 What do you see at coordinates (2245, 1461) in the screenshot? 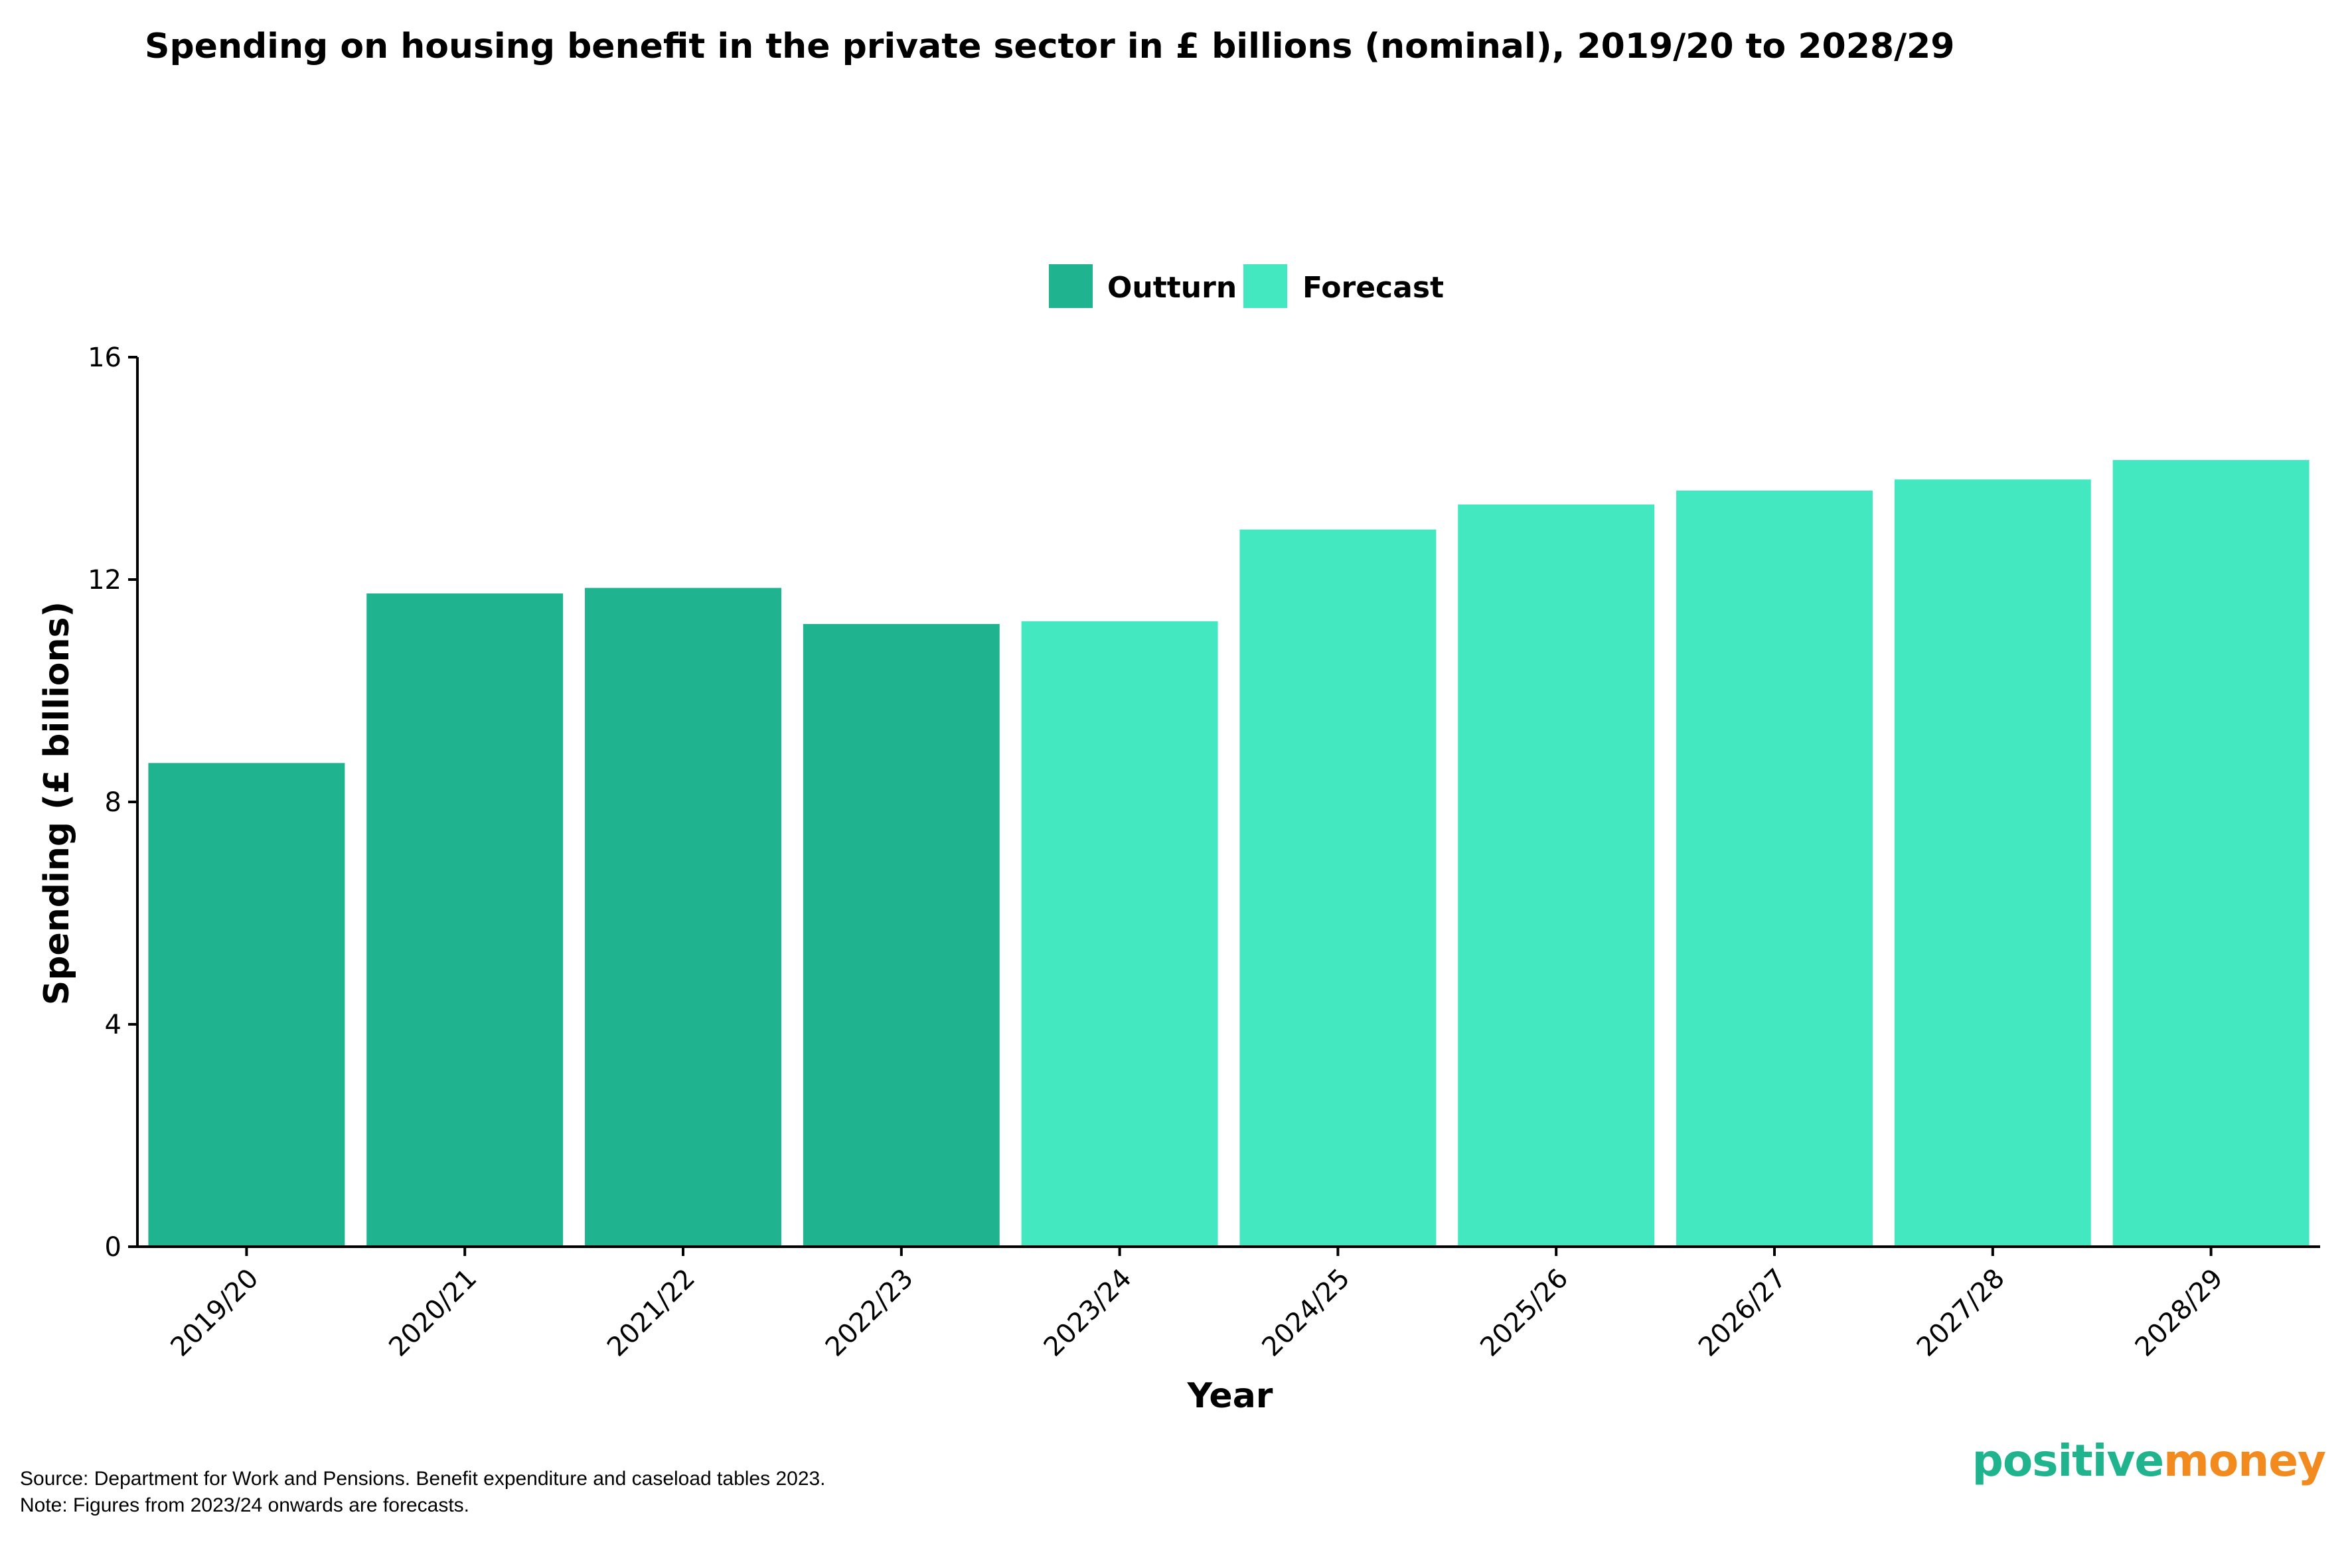
I see `logo-part-money: money` at bounding box center [2245, 1461].